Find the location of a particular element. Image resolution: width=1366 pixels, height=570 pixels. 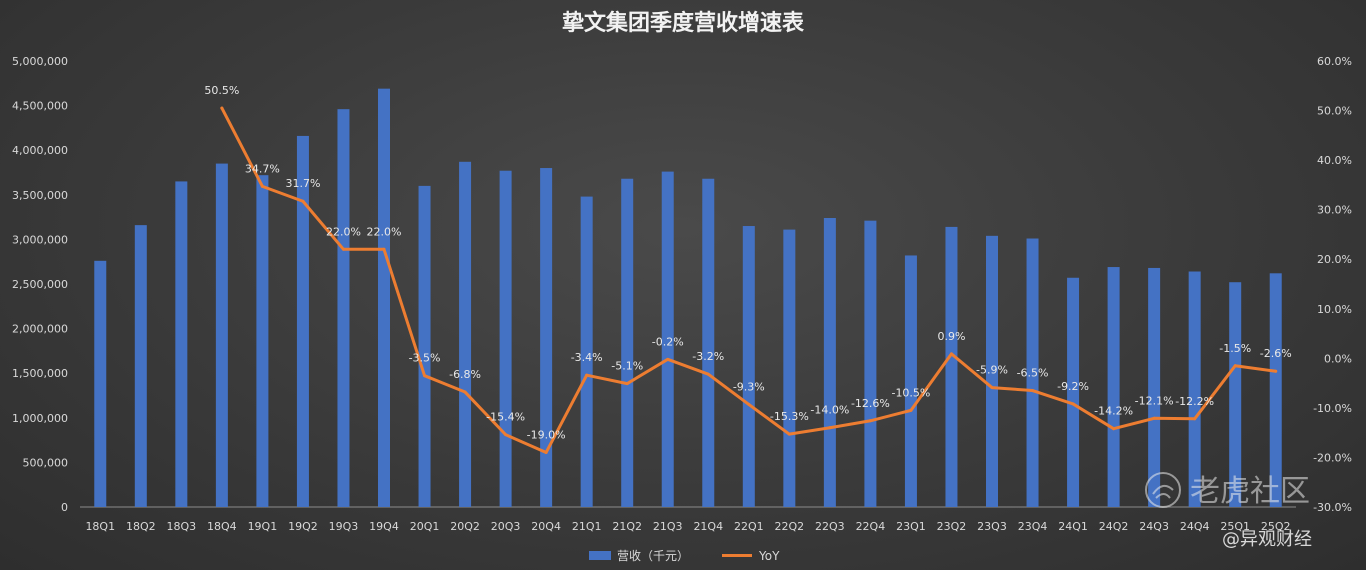

x-tick-label: 22Q2 is located at coordinates (790, 526).